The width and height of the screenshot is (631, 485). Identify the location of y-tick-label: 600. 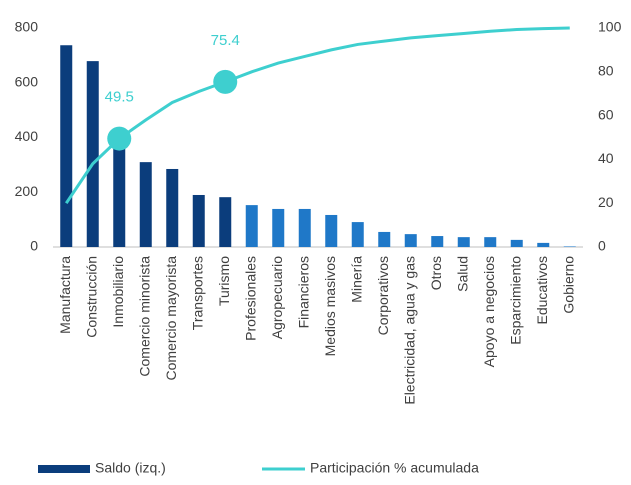
(27, 81).